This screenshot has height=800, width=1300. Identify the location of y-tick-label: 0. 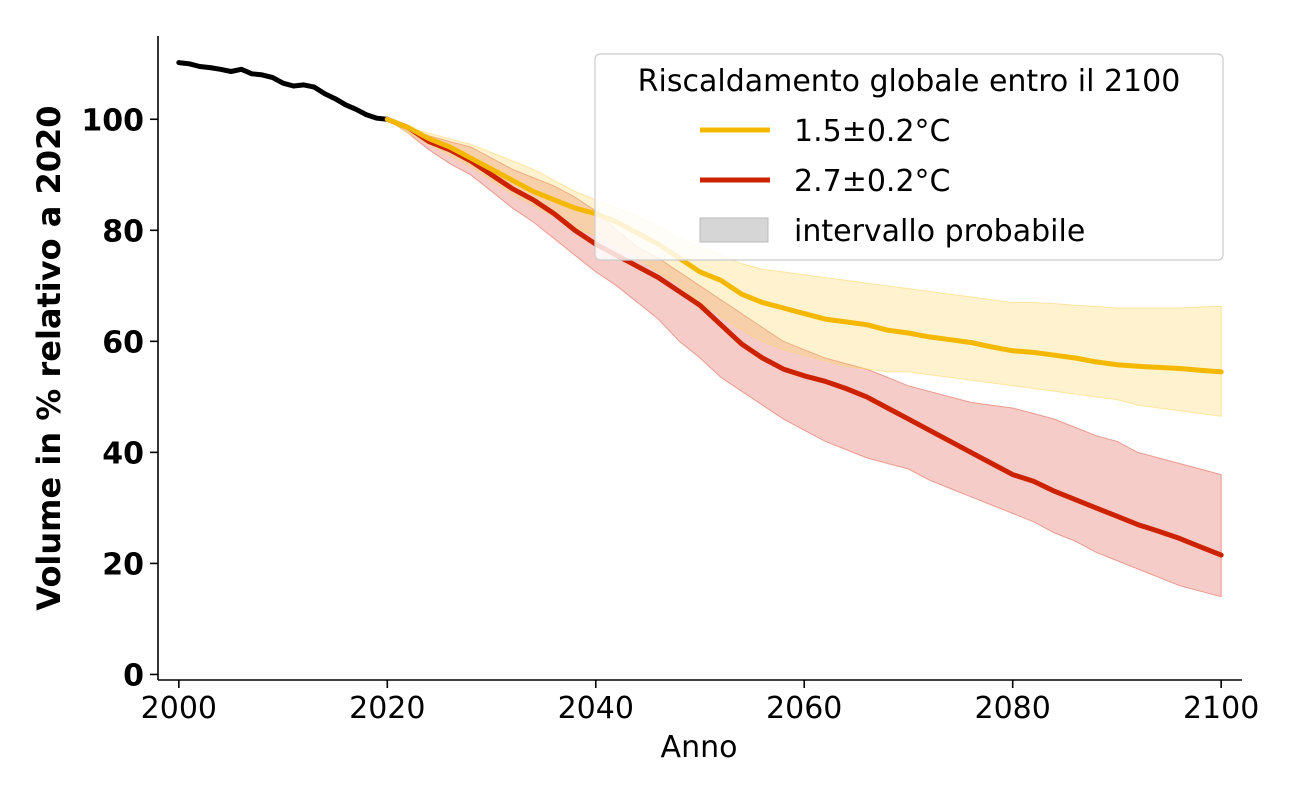
(133, 675).